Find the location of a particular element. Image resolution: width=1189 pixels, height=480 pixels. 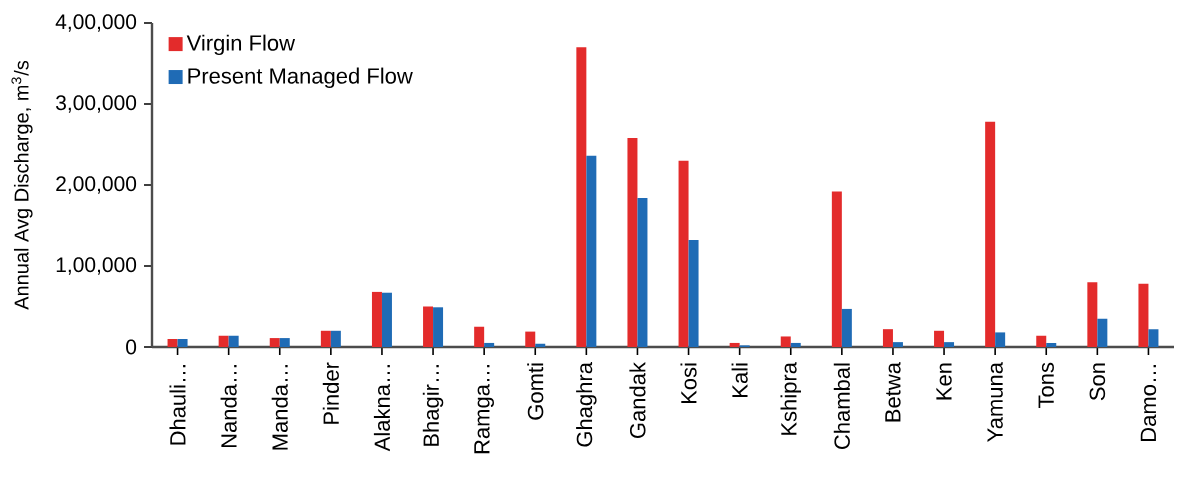

x-tick-label: Son is located at coordinates (1097, 382).